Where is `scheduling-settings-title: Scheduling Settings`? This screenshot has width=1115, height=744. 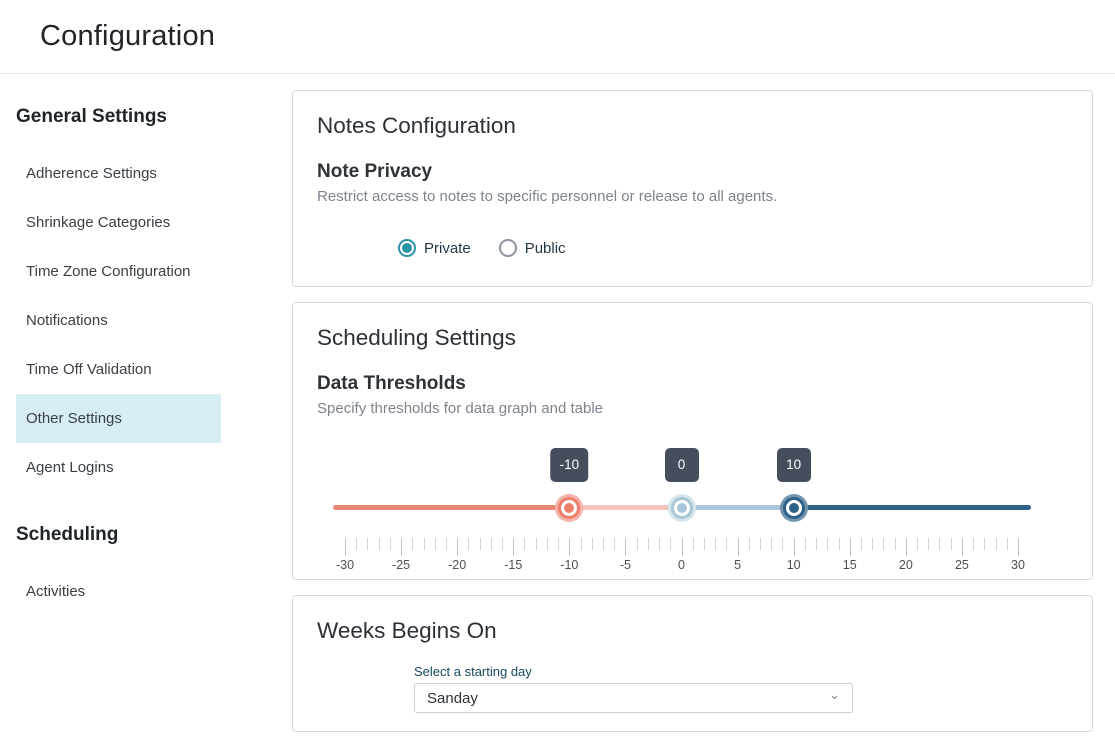
scheduling-settings-title: Scheduling Settings is located at coordinates (416, 337).